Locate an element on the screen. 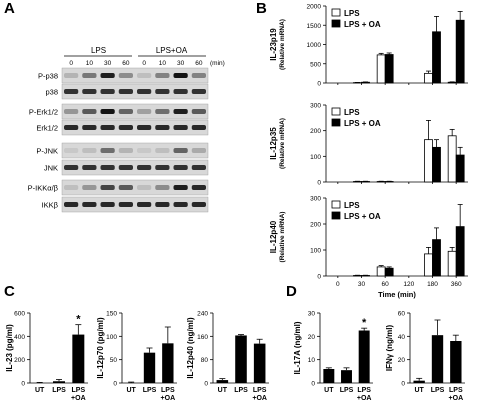 The width and height of the screenshot is (478, 401). blot-row-label: P-Erk1/2 is located at coordinates (43, 112).